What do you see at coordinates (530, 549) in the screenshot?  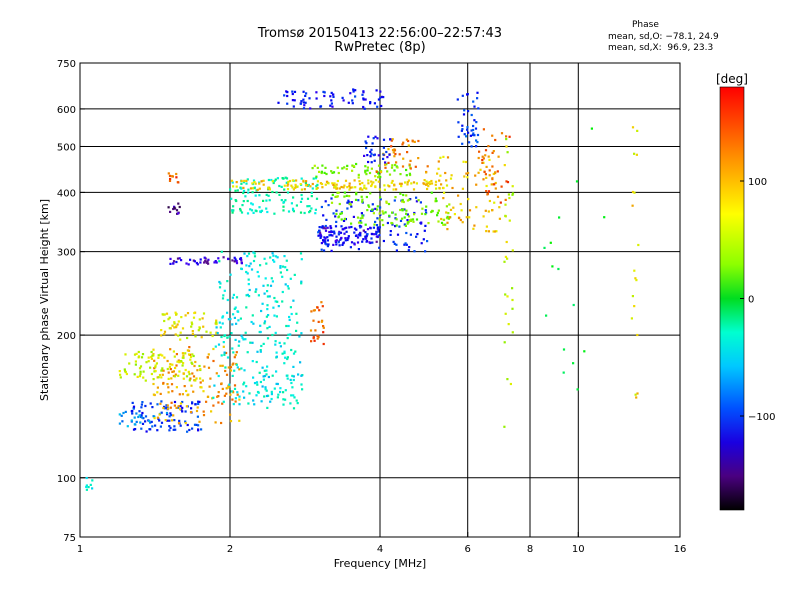 I see `x-tick-label: 8` at bounding box center [530, 549].